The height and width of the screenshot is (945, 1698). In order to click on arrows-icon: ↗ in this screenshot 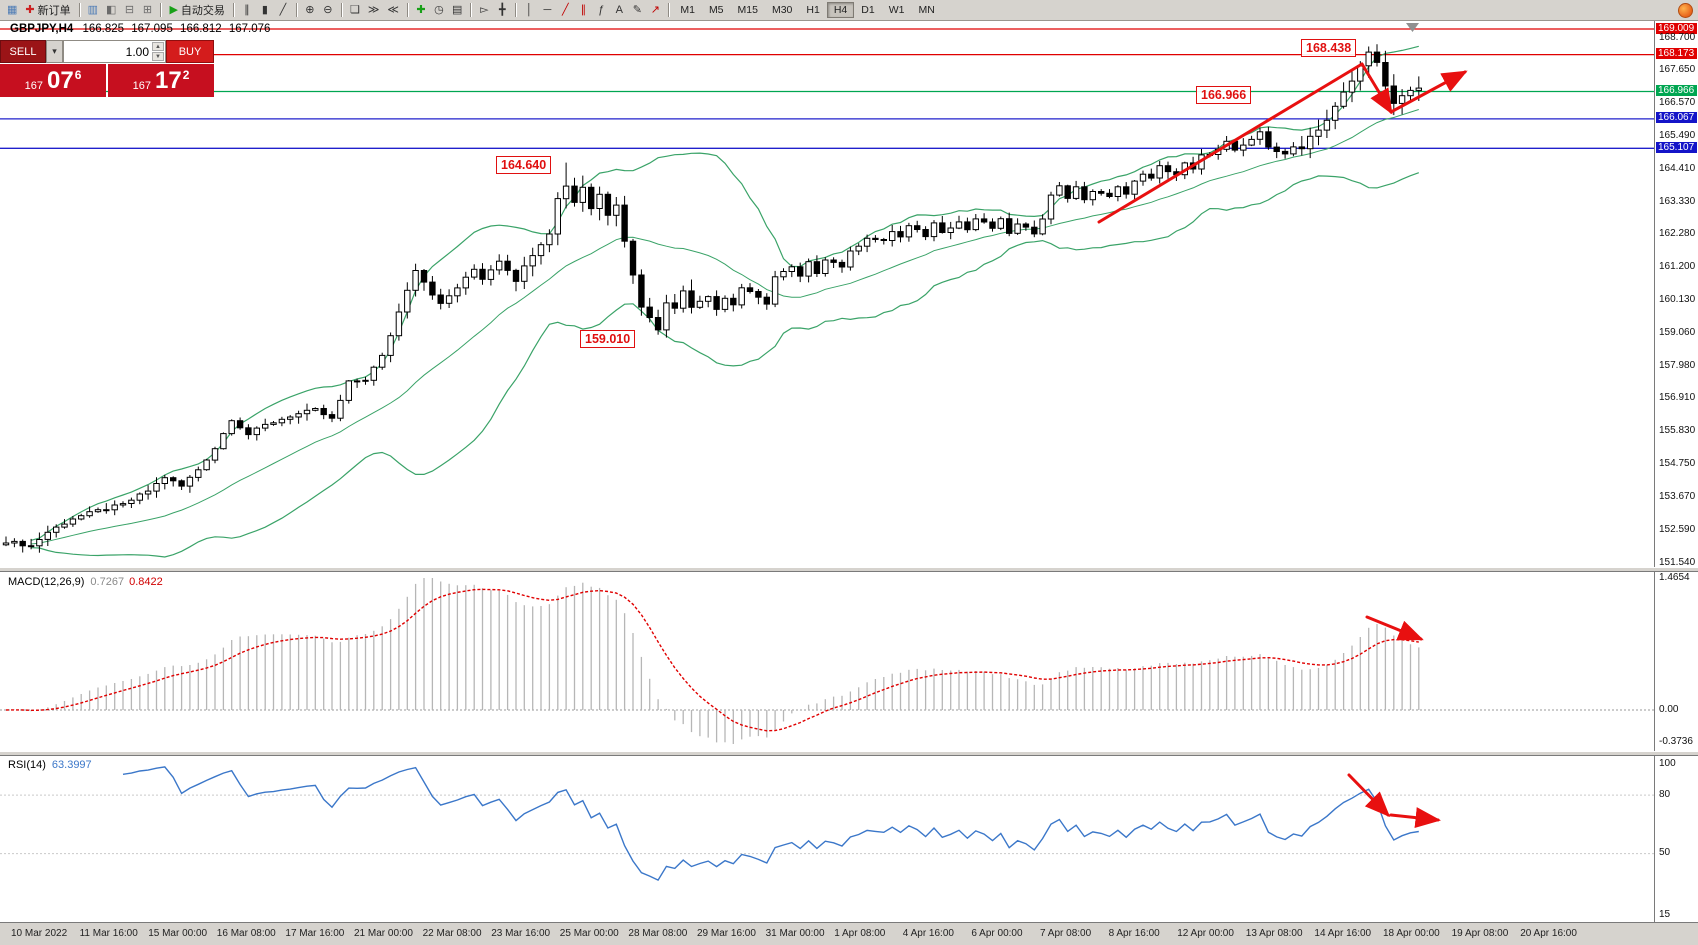, I will do `click(655, 10)`.